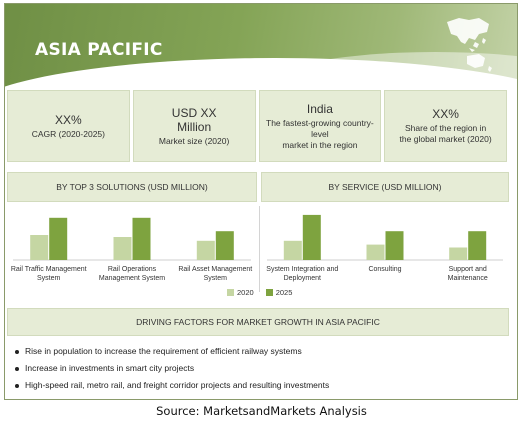 This screenshot has width=523, height=423. I want to click on cagr-label: CAGR (2020-2025), so click(68, 133).